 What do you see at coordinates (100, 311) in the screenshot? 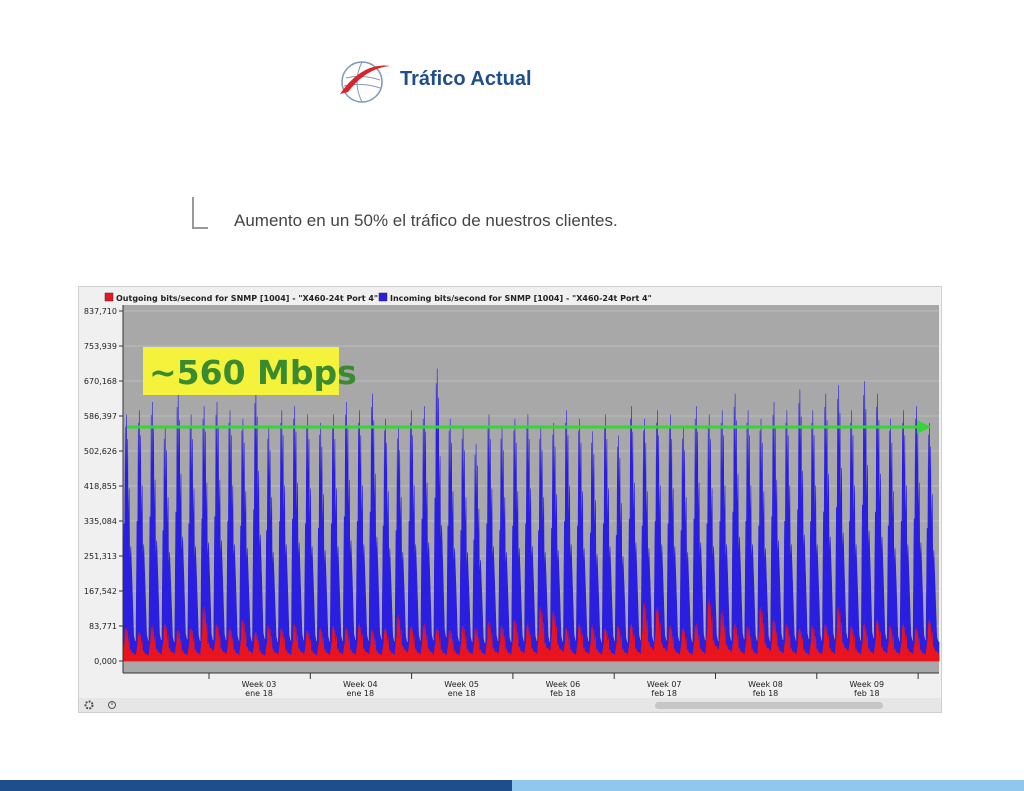
I see `y-tick-label: 837,710` at bounding box center [100, 311].